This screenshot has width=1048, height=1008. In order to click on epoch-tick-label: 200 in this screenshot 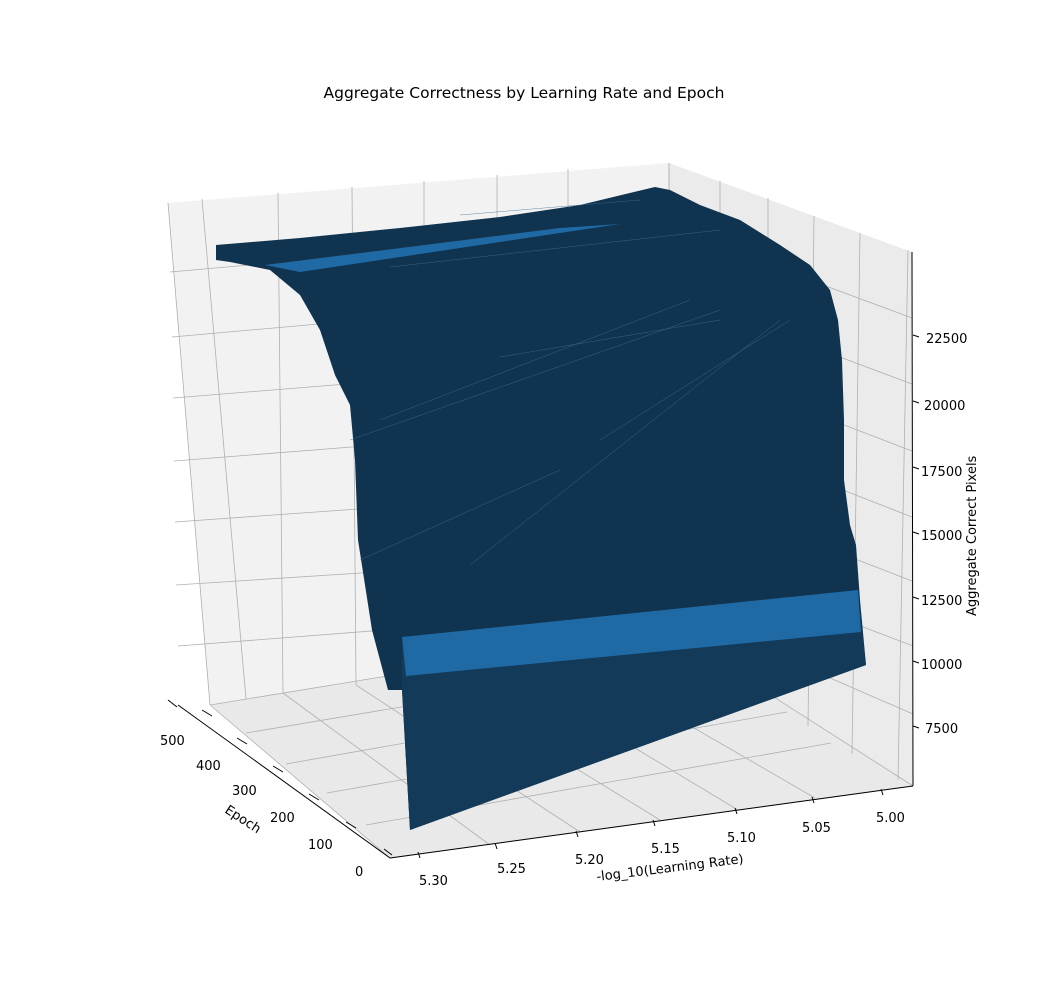, I will do `click(282, 818)`.